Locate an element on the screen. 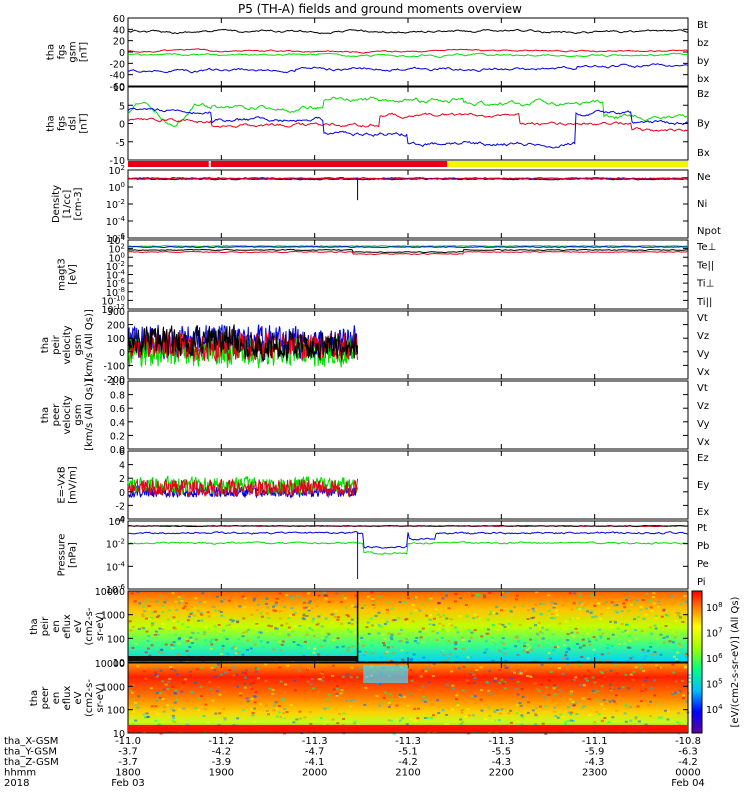 The image size is (750, 800). xaxis-value: -10.8 is located at coordinates (688, 741).